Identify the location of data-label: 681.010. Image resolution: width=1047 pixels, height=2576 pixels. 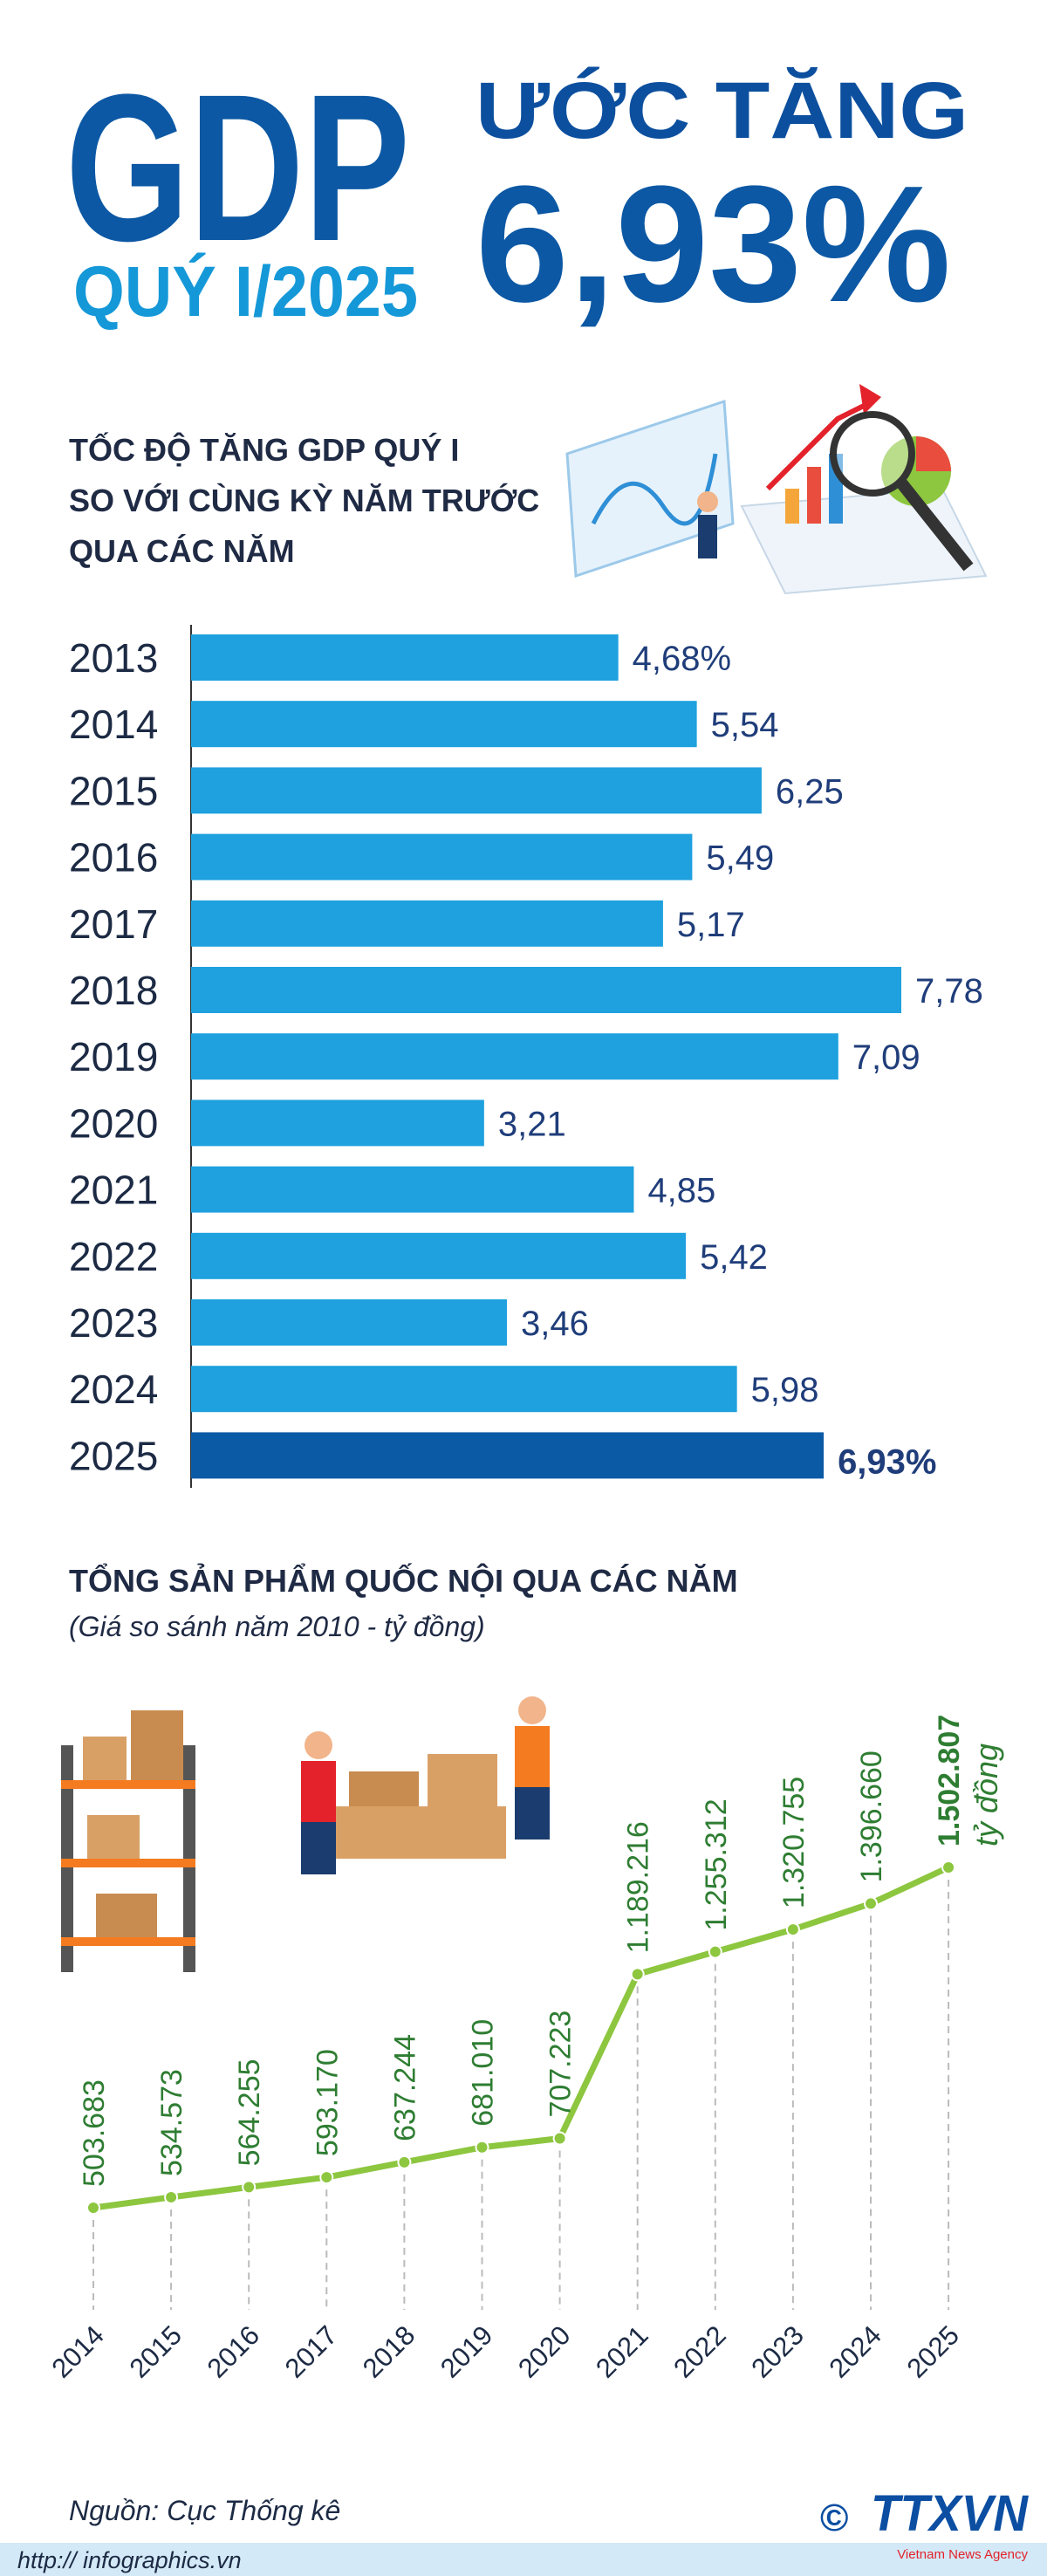
(483, 2073).